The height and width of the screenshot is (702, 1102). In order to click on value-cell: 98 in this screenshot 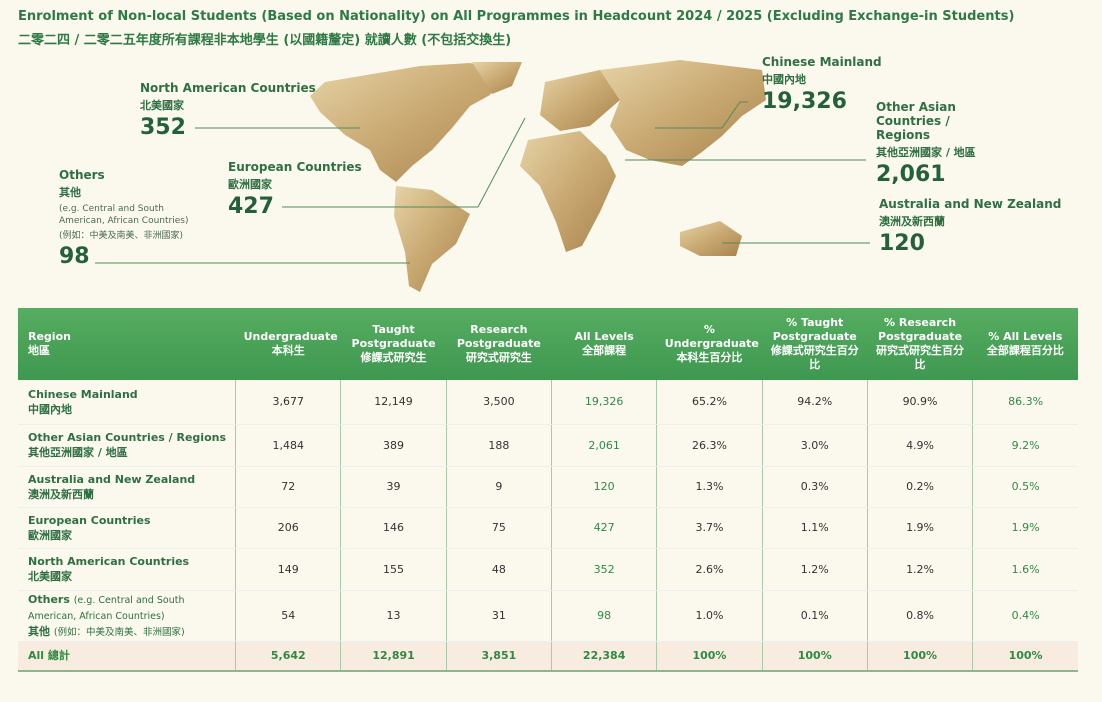, I will do `click(603, 616)`.